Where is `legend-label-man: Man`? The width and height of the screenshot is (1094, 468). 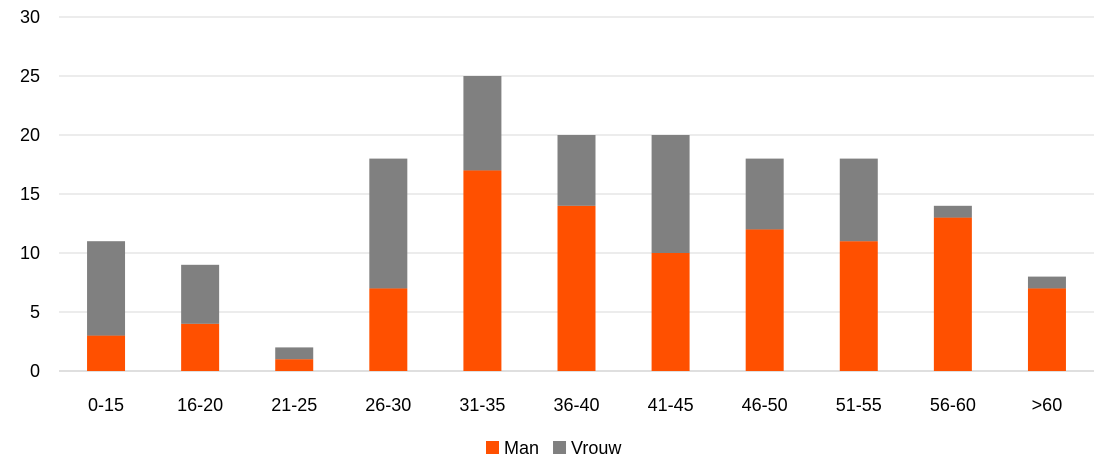 legend-label-man: Man is located at coordinates (521, 448).